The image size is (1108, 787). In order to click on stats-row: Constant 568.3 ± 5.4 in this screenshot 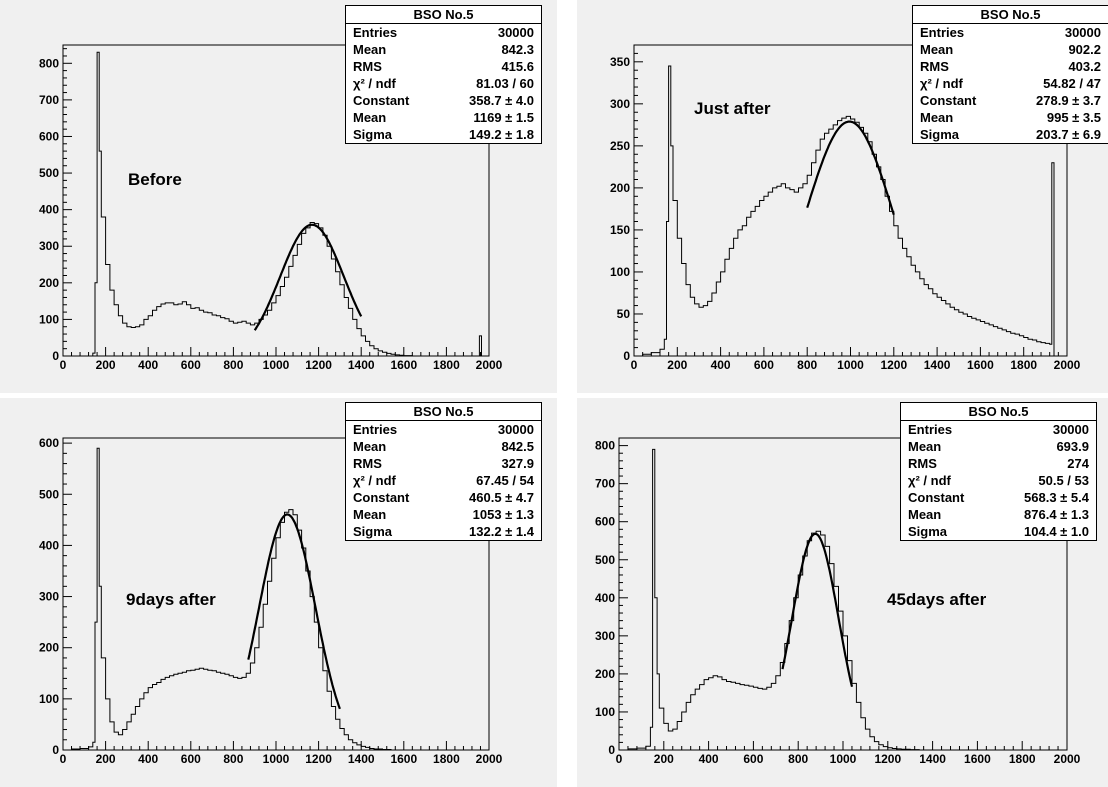, I will do `click(998, 497)`.